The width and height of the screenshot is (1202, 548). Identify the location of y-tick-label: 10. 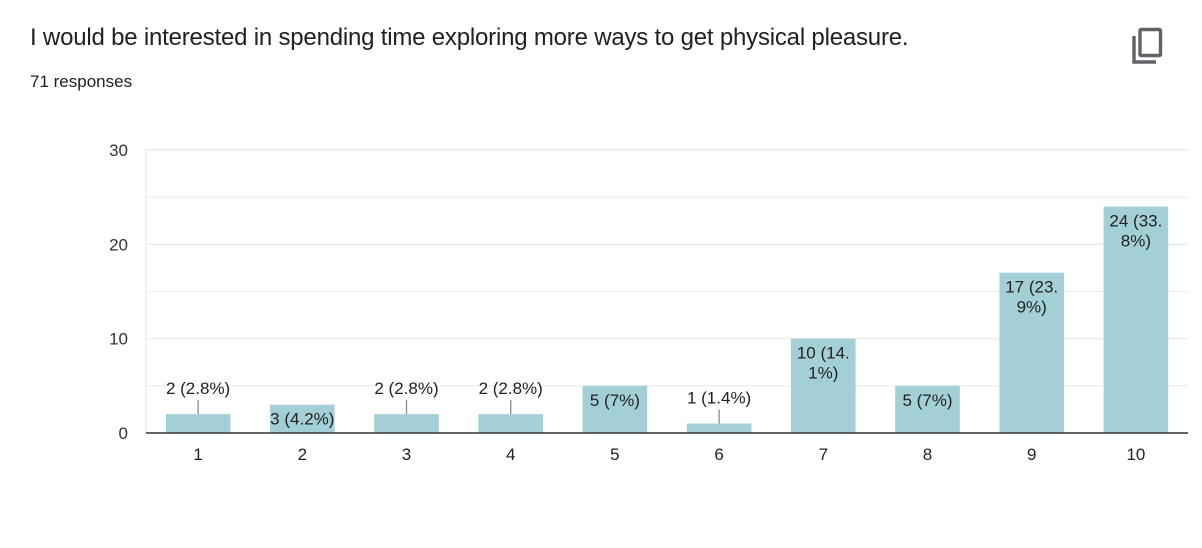
(118, 339).